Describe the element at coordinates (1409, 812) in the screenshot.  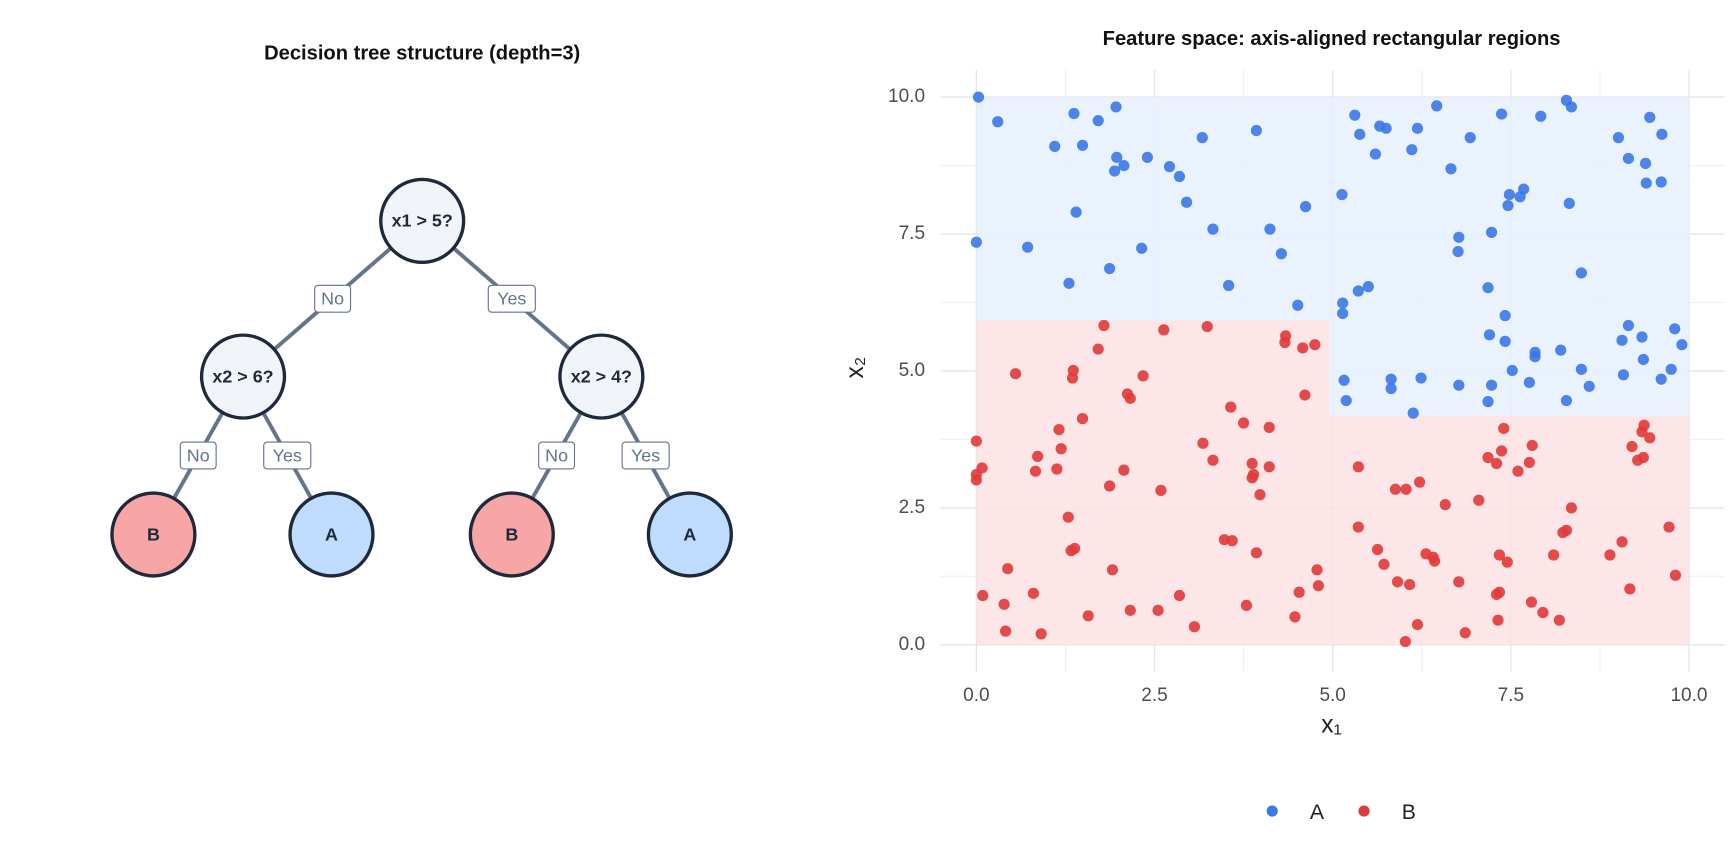
I see `legend-label: B` at that location.